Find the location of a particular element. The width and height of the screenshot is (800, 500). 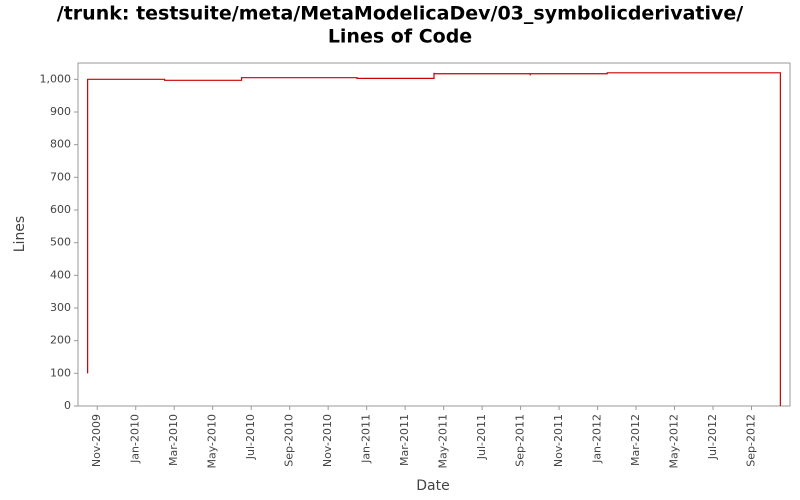

x-tick-label: Jul-2010 is located at coordinates (250, 437).